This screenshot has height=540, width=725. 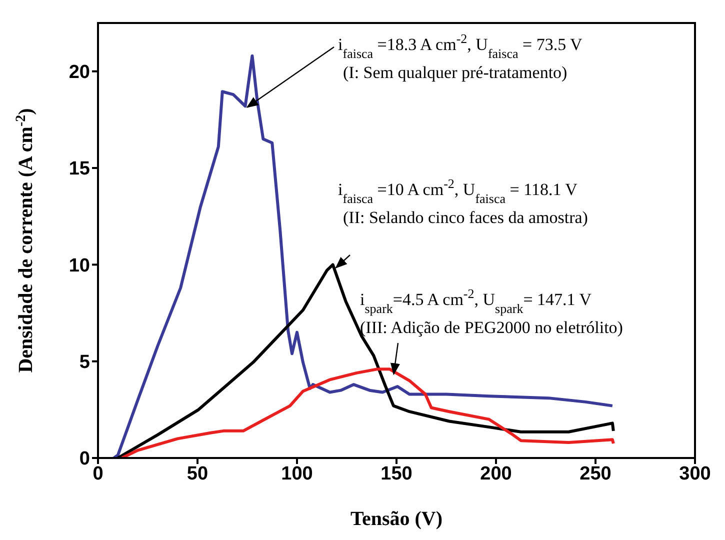 What do you see at coordinates (461, 56) in the screenshot?
I see `annotation: i$_{faisca}$ =18.3 A cm$^{-2}$, U$_{faisca}$ = 73.5 V (I: Sem qualquer pré-tratamento)` at bounding box center [461, 56].